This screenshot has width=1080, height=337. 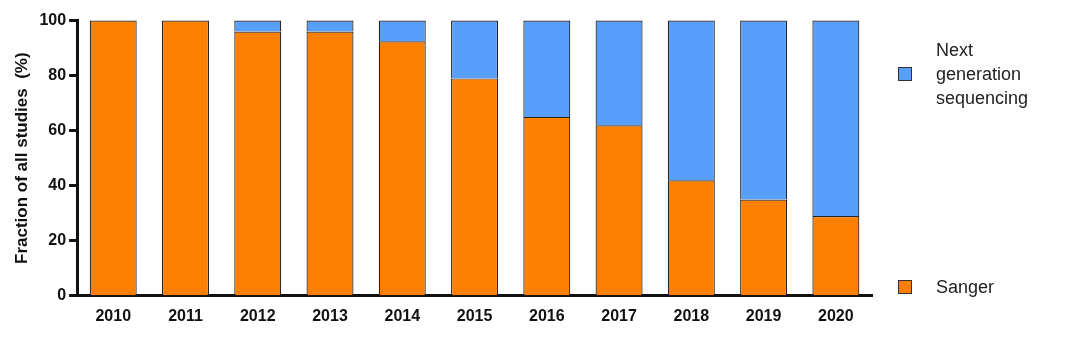 I want to click on y-tick-label: 80, so click(x=57, y=75).